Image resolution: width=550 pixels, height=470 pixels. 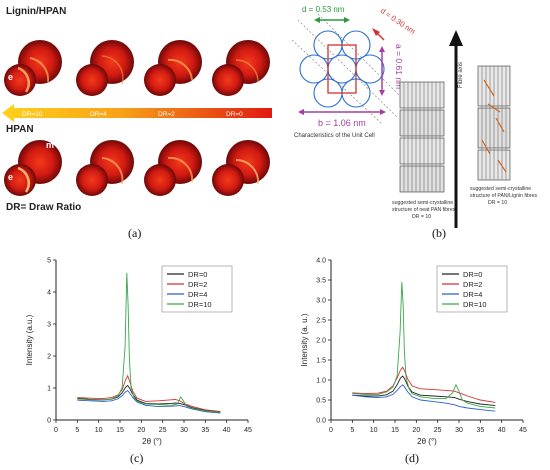 What do you see at coordinates (105, 168) in the screenshot?
I see `pattern-bottom-dr4` at bounding box center [105, 168].